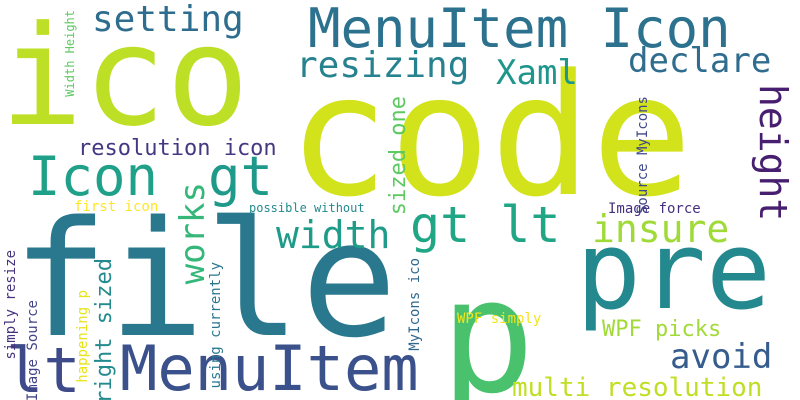 This screenshot has width=800, height=400. What do you see at coordinates (537, 73) in the screenshot?
I see `word-xaml: Xaml` at bounding box center [537, 73].